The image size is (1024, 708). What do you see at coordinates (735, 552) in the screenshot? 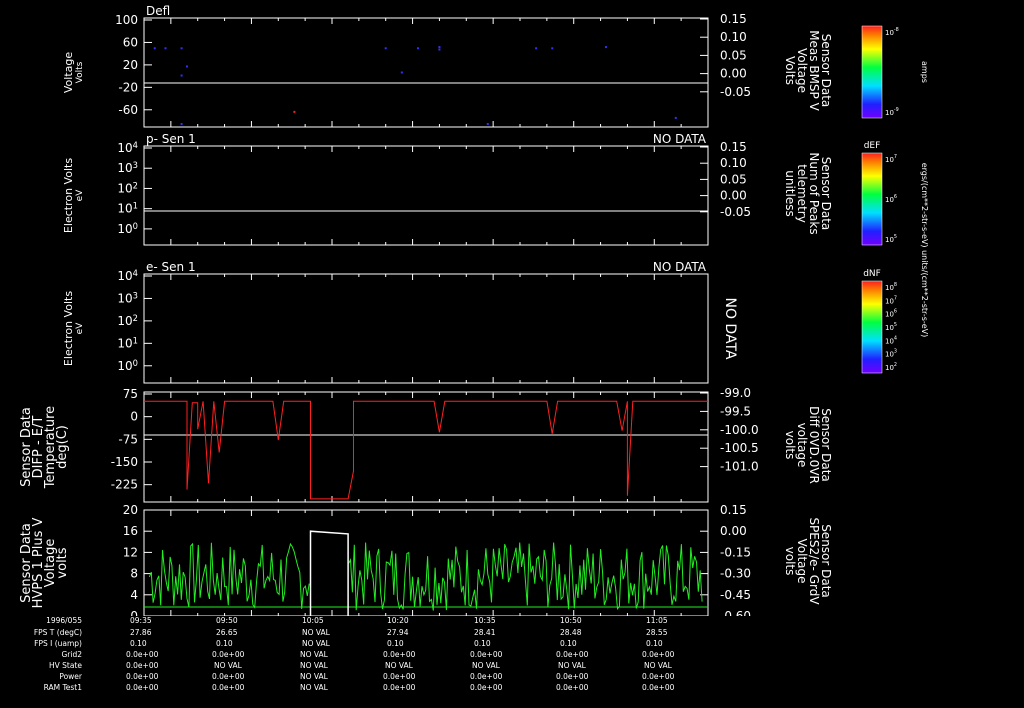
I see `r-tick-label: -0.15` at bounding box center [735, 552].